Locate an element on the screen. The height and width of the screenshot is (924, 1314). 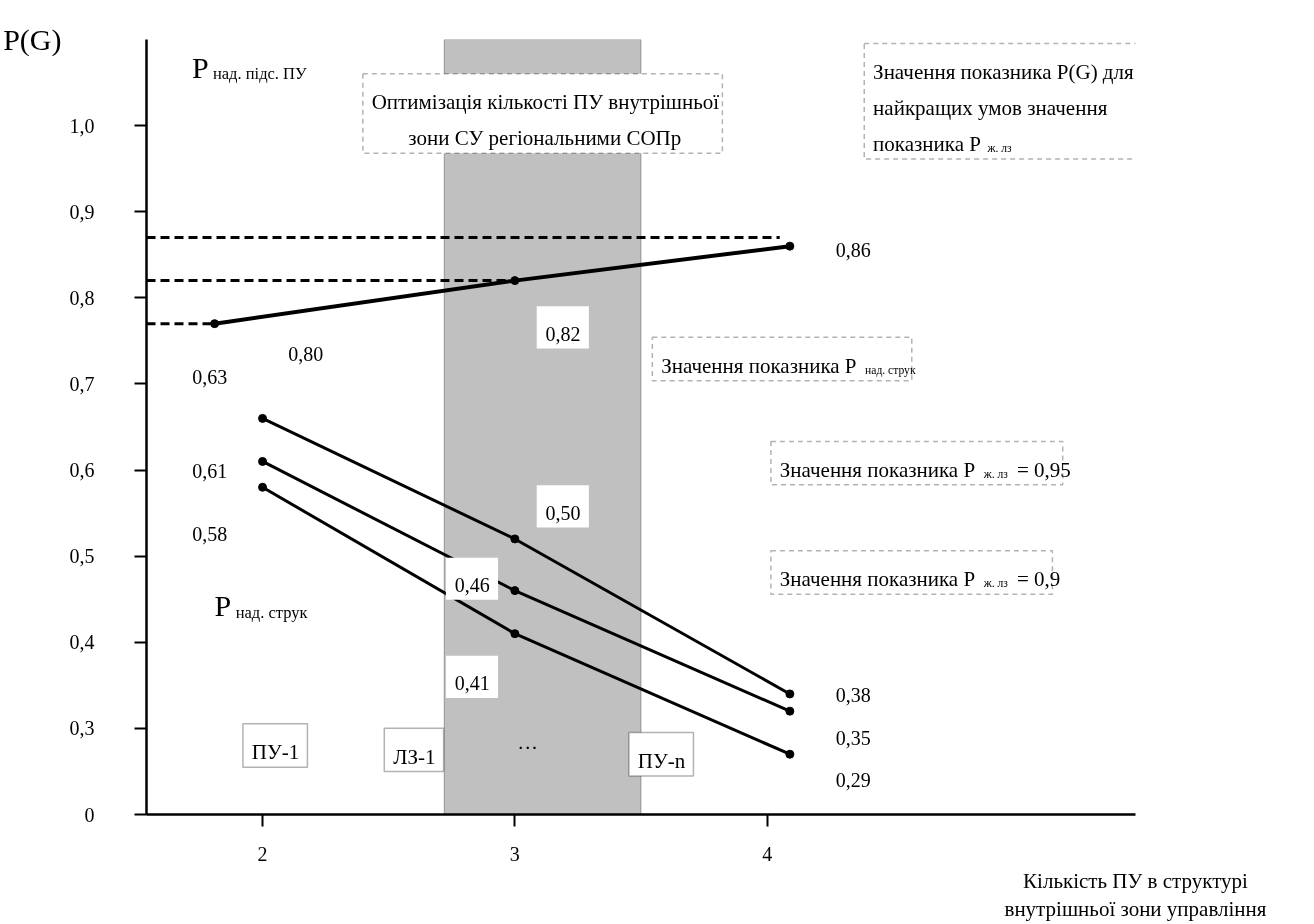
annotation: 0,86 is located at coordinates (853, 250).